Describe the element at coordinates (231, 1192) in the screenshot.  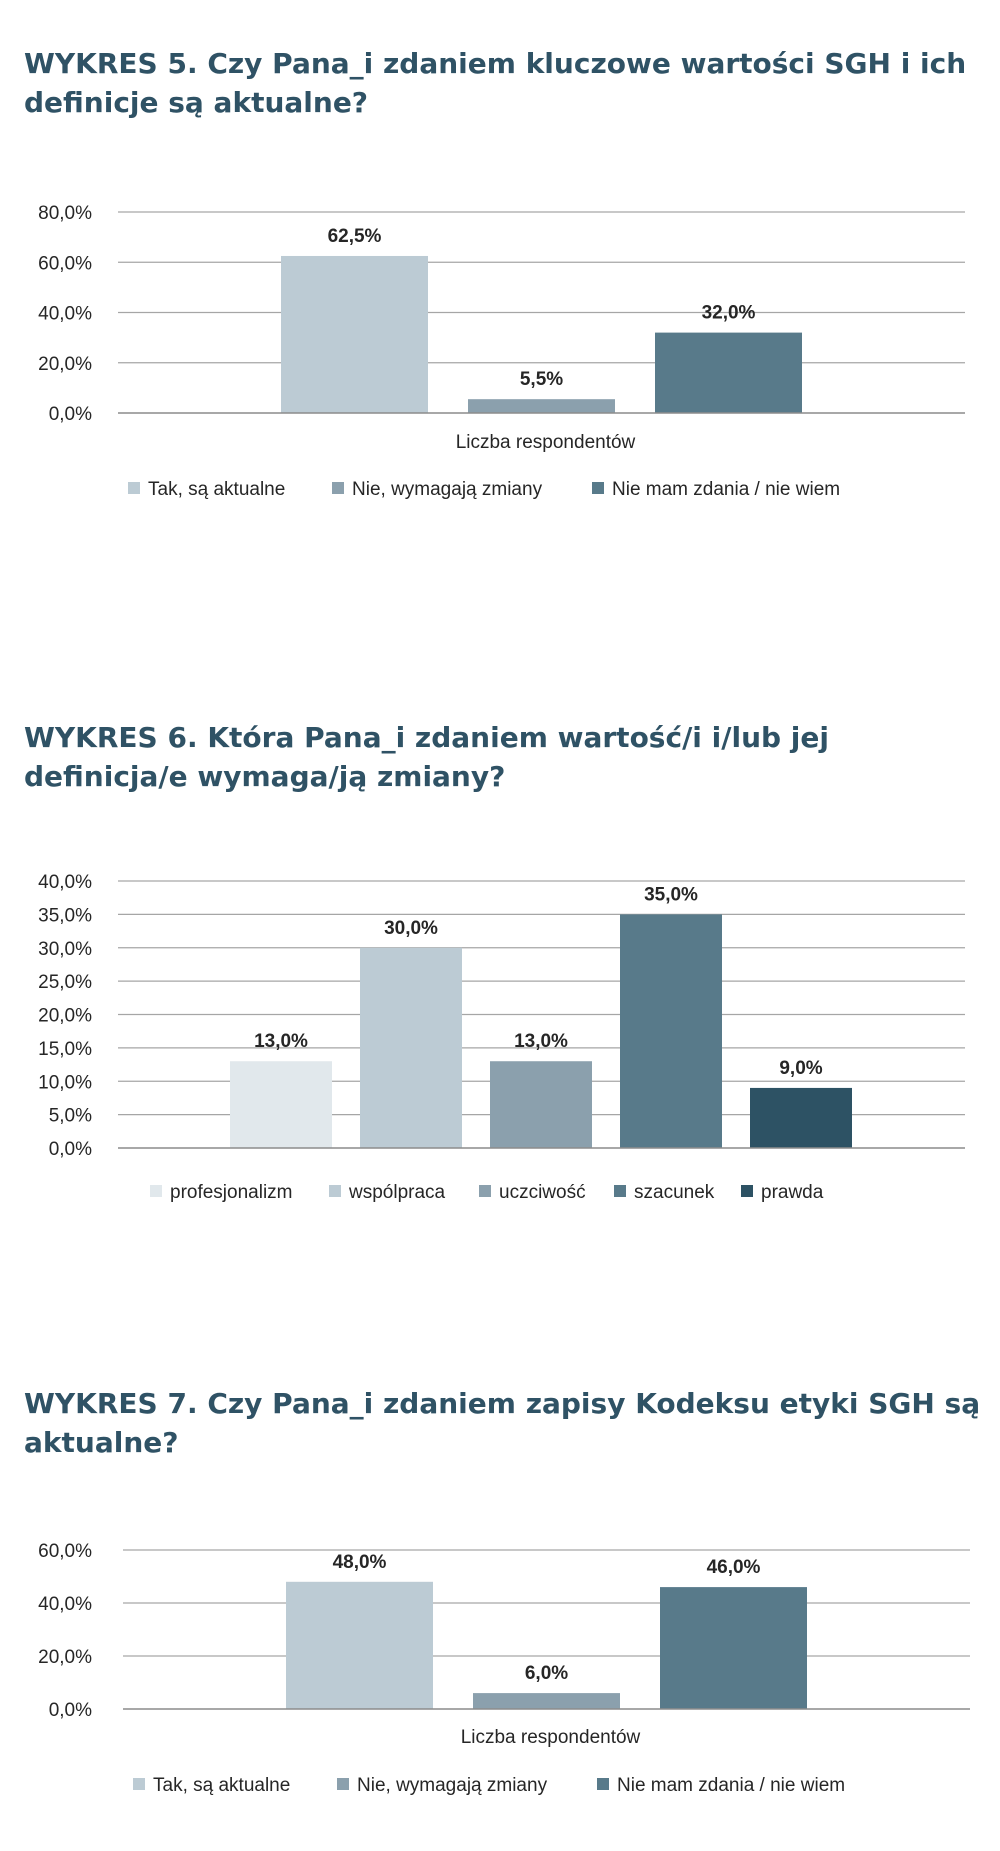
I see `legend-label: profesjonalizm` at that location.